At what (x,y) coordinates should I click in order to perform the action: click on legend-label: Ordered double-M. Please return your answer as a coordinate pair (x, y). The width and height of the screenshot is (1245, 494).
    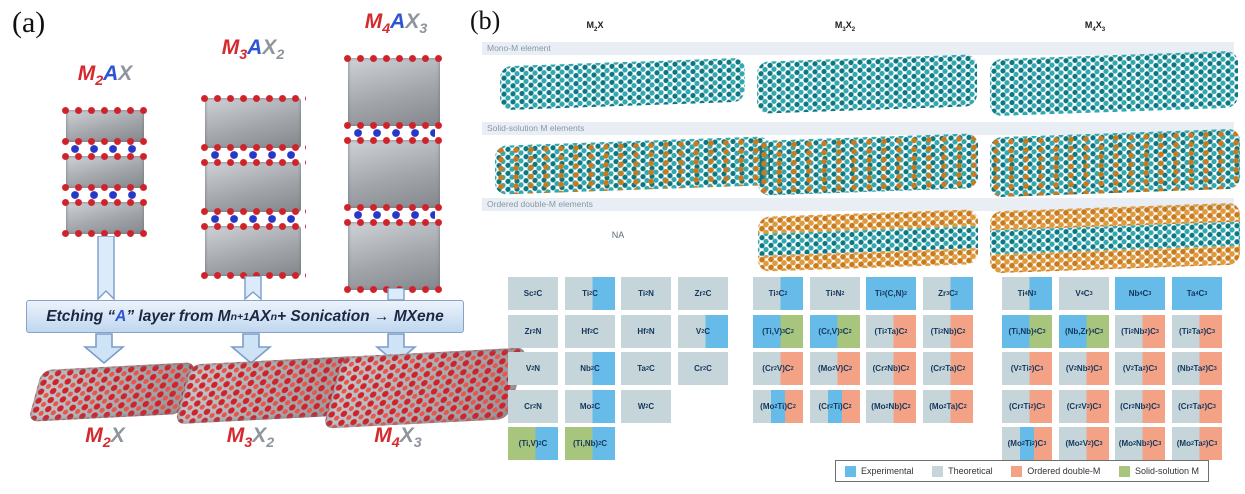
    Looking at the image, I should click on (1064, 471).